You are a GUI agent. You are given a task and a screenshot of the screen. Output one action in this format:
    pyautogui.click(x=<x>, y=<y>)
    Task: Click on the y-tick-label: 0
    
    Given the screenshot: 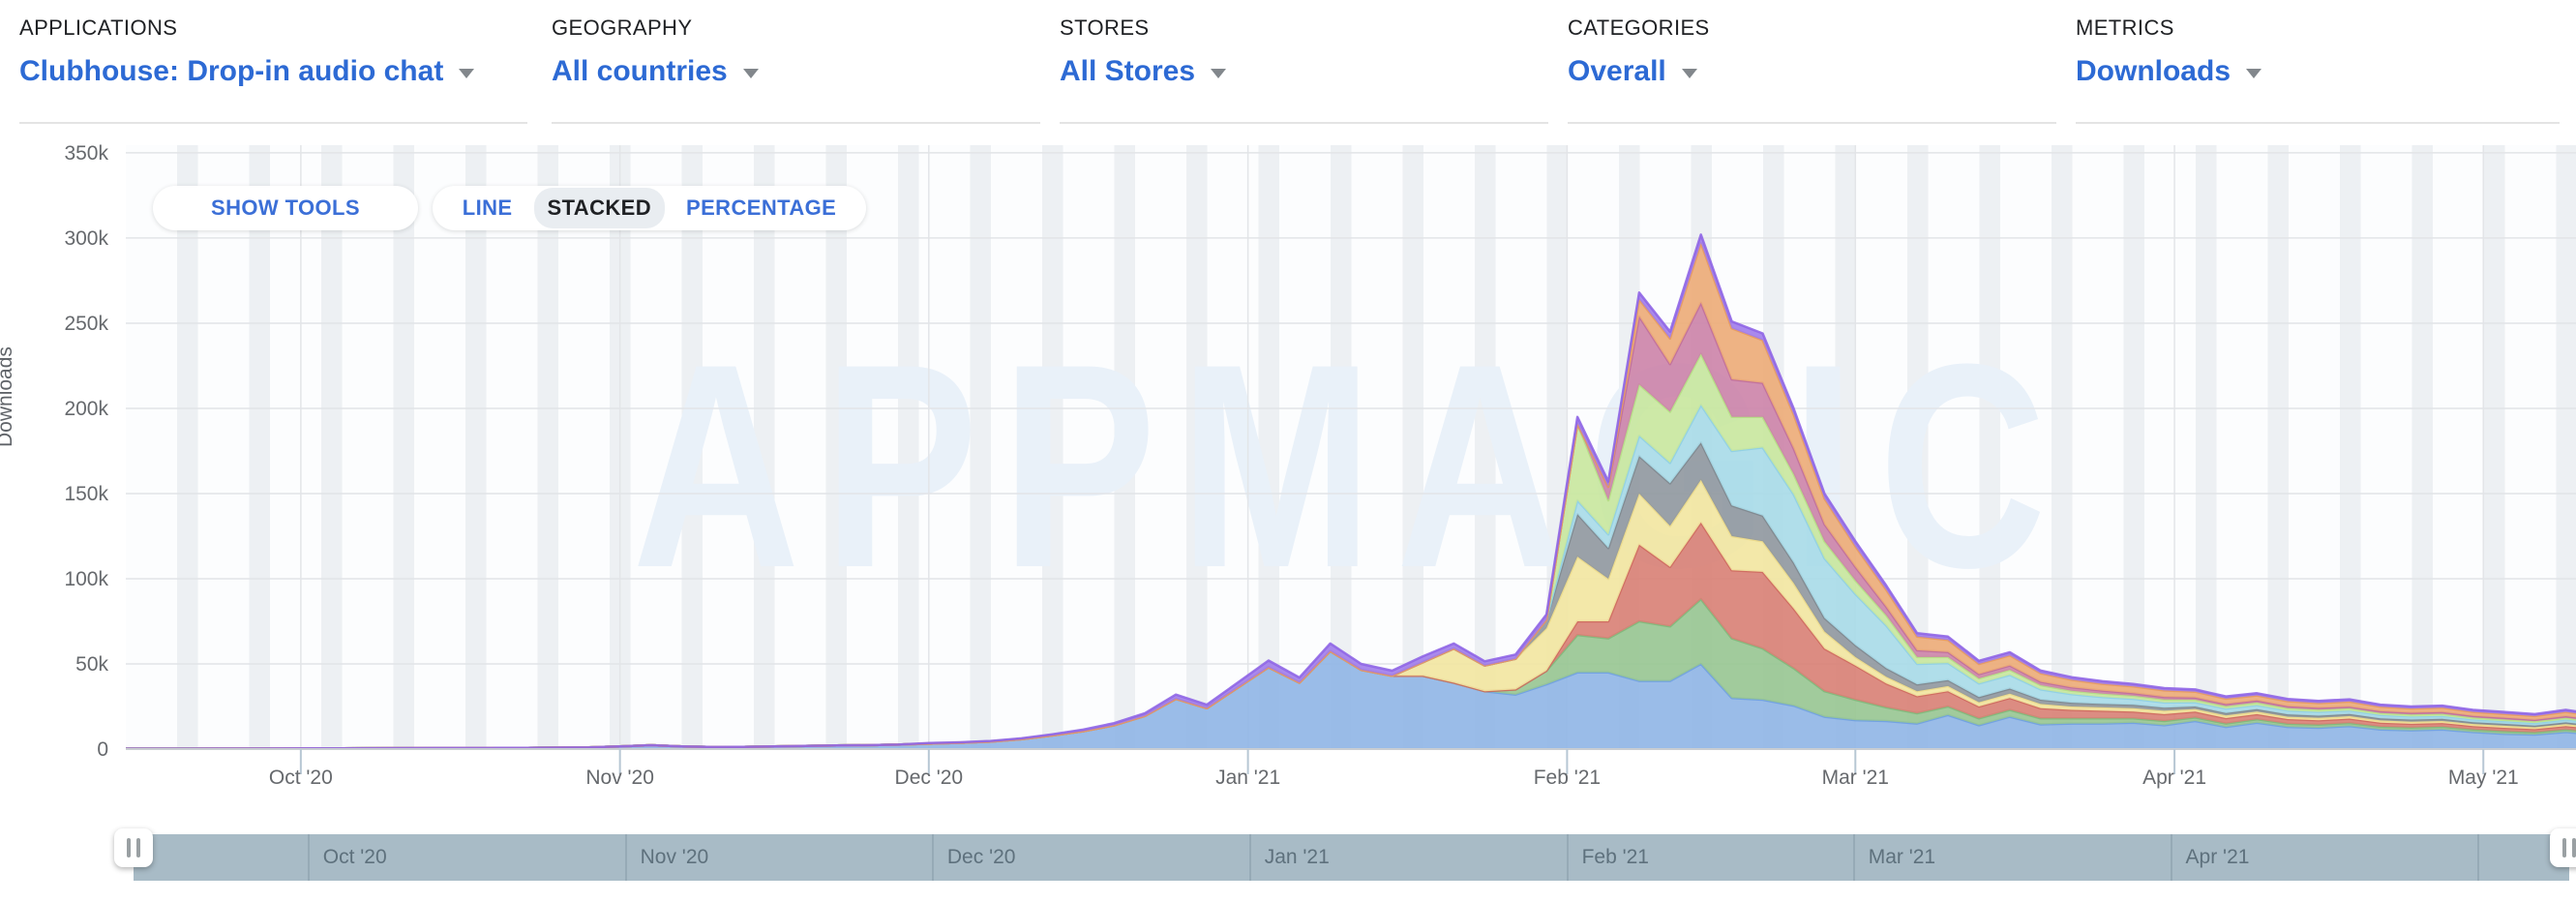 What is the action you would take?
    pyautogui.click(x=102, y=749)
    